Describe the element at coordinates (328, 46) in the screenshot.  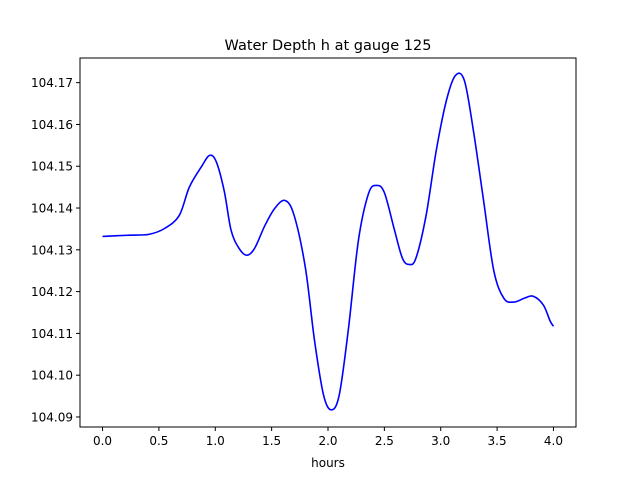
I see `chart-title: Water Depth h at gauge 125` at that location.